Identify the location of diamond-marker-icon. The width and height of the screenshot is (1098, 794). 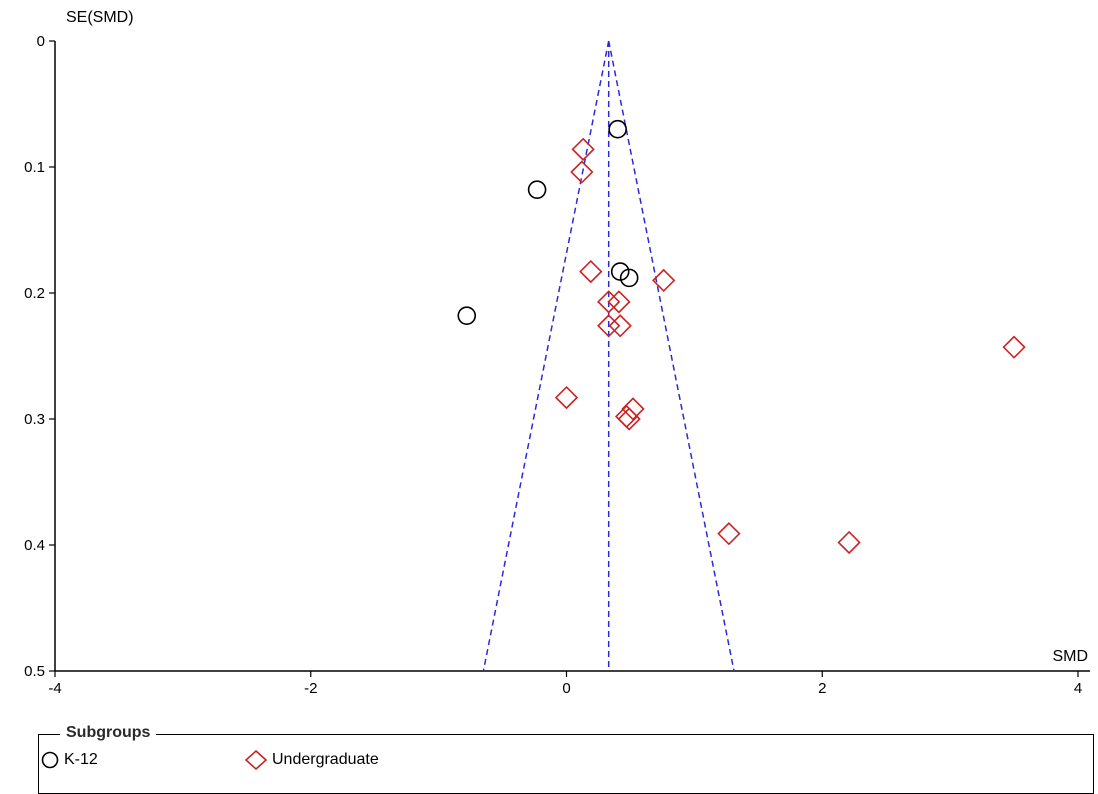
(256, 760).